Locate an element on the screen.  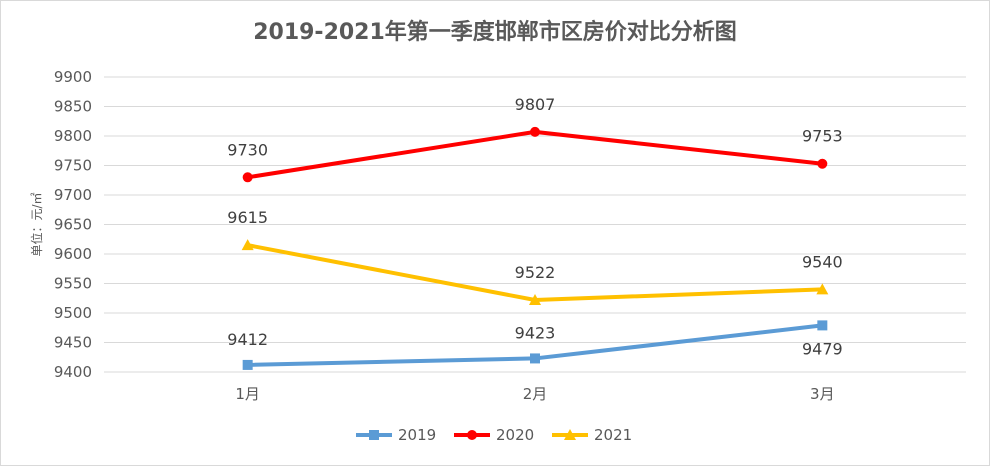
x-tick-label: 3月 is located at coordinates (822, 394).